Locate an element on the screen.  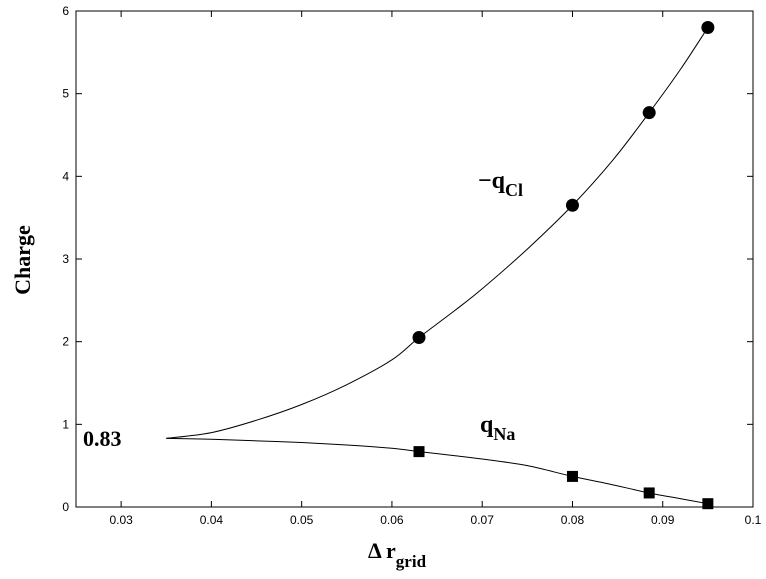
y-tick-label: 6 is located at coordinates (65, 11).